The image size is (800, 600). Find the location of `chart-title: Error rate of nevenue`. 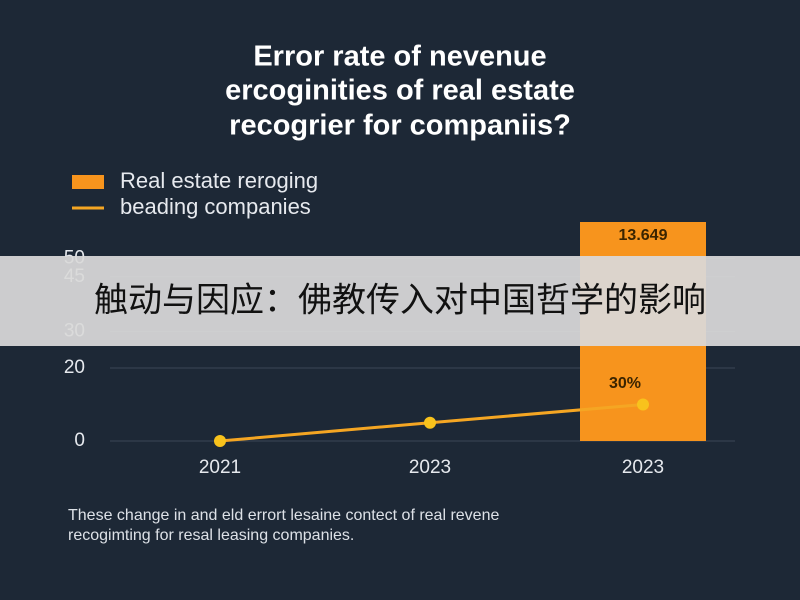

chart-title: Error rate of nevenue is located at coordinates (399, 57).